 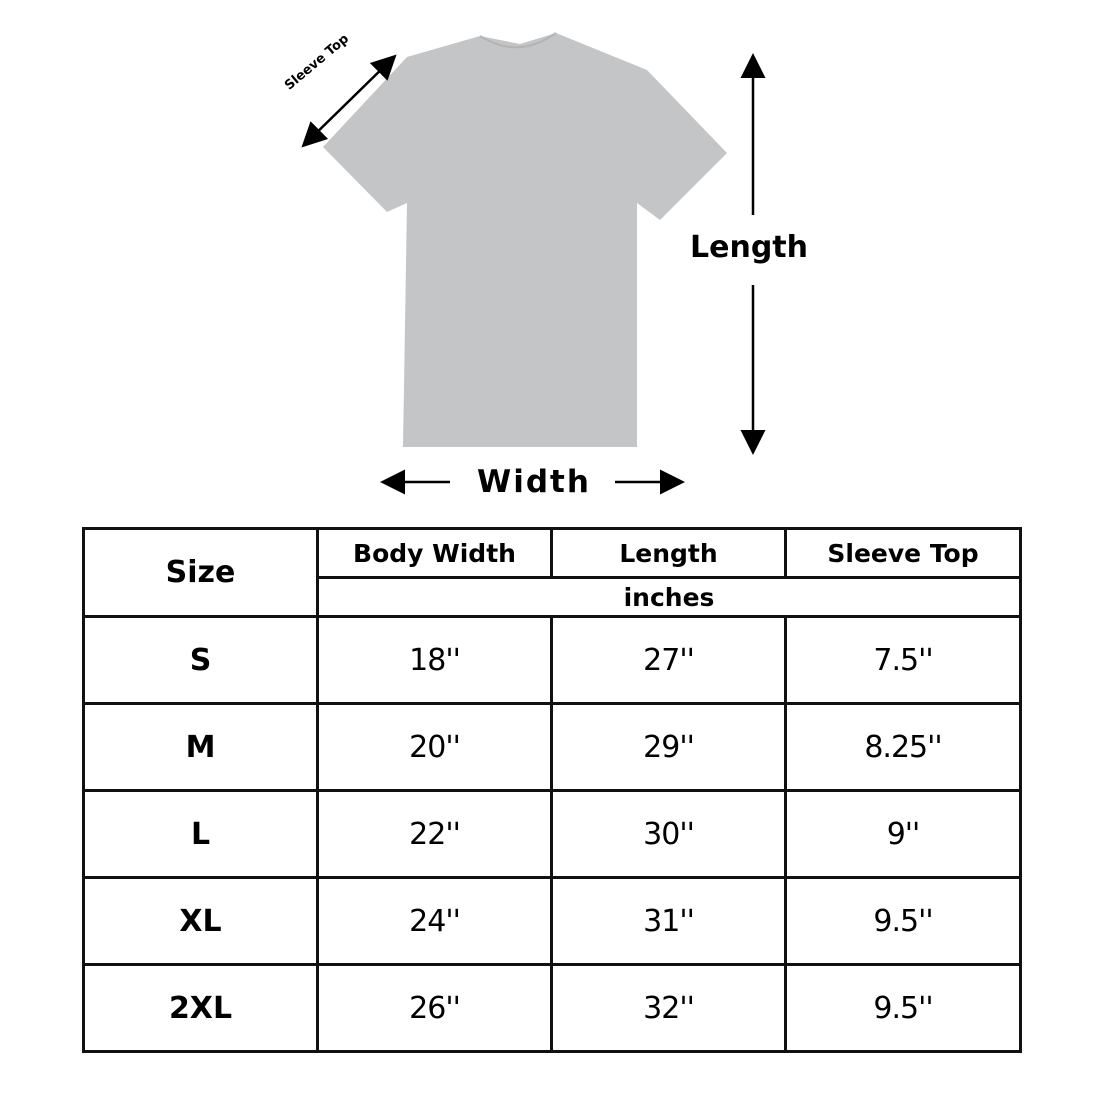 I want to click on size-cell: L, so click(x=200, y=834).